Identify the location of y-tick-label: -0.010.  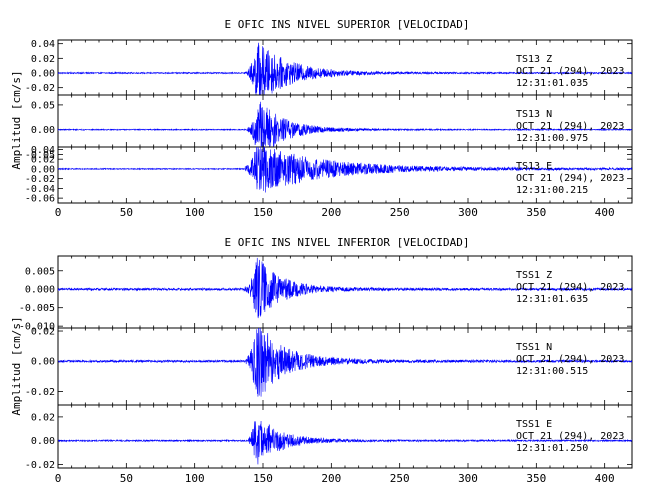
(37, 327).